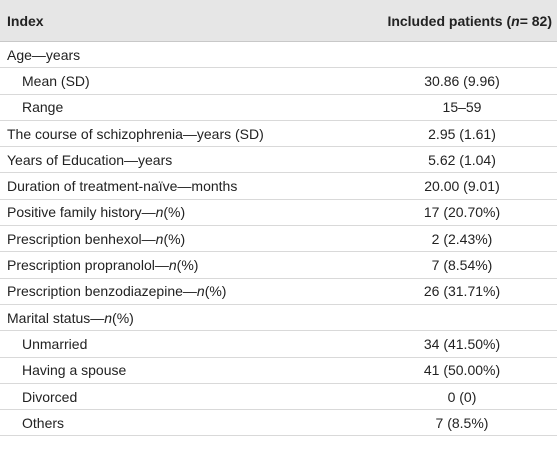 This screenshot has width=557, height=461. What do you see at coordinates (462, 343) in the screenshot?
I see `row-value: 34 (41.50%)` at bounding box center [462, 343].